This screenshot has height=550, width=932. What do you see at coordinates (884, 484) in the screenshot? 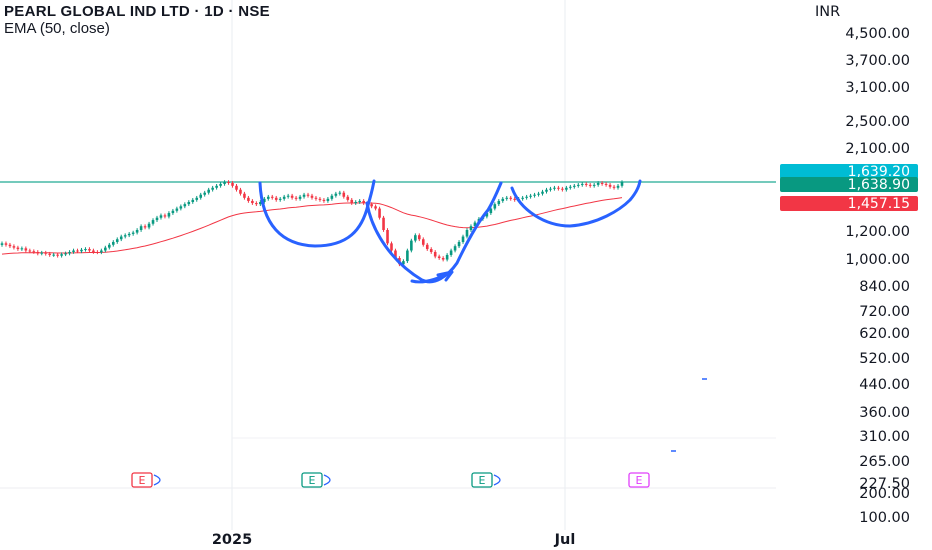
I see `price-tick-label: 227.50` at bounding box center [884, 484].